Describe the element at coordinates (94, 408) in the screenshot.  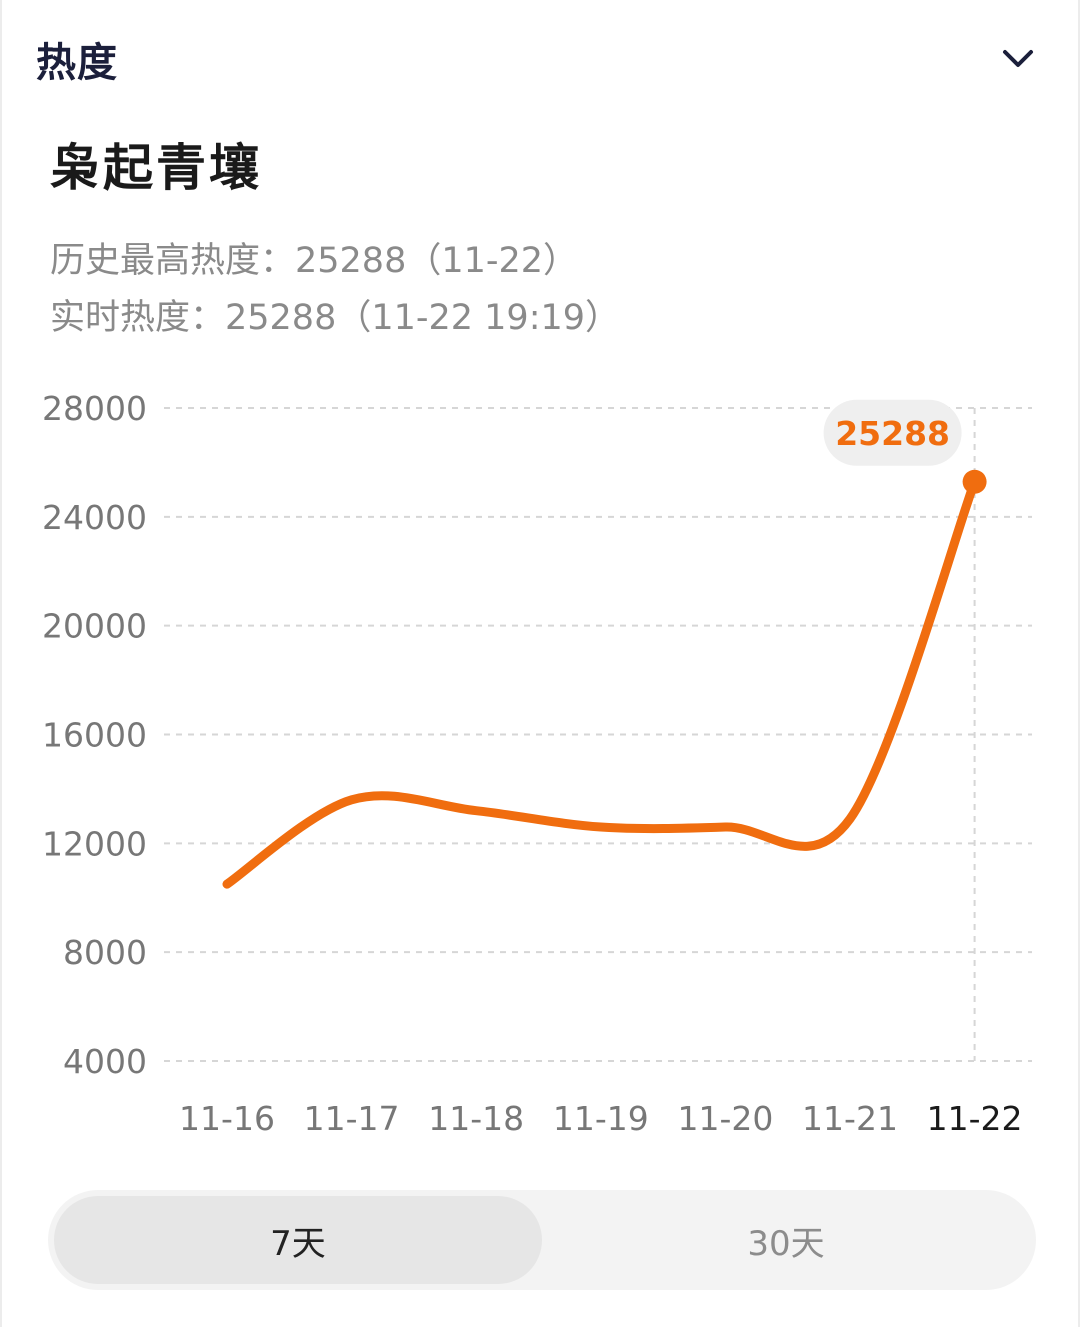
I see `y-tick-label: 28000` at that location.